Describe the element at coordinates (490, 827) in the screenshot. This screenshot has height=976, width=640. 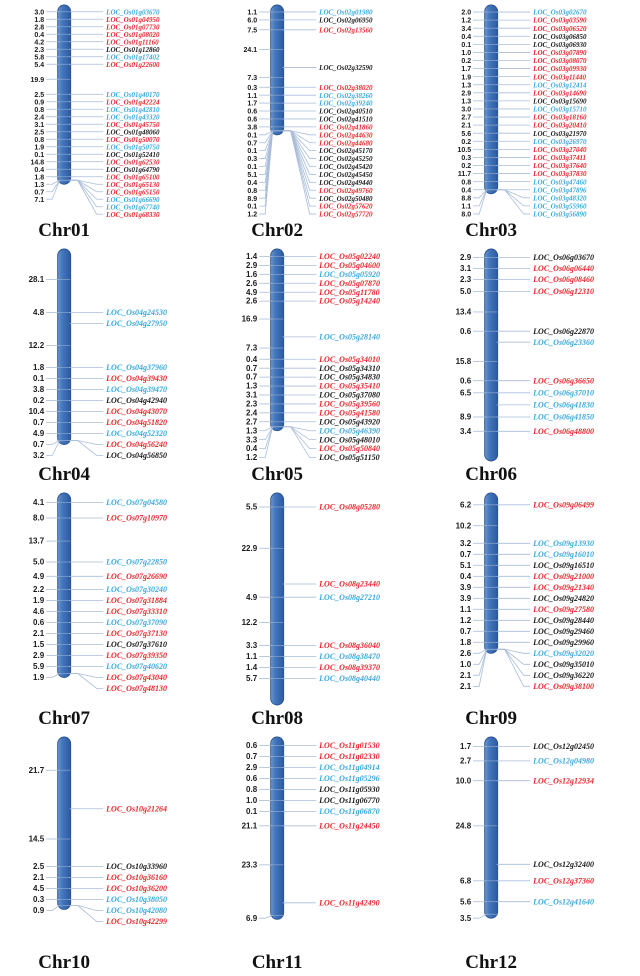
I see `chromosome-bar` at that location.